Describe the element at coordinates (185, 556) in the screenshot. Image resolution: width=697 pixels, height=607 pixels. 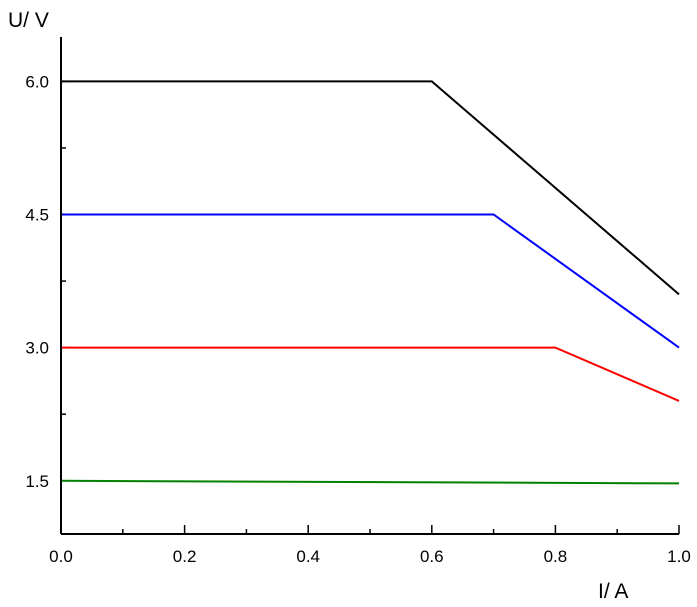
I see `x-tick-label: 0.2` at that location.